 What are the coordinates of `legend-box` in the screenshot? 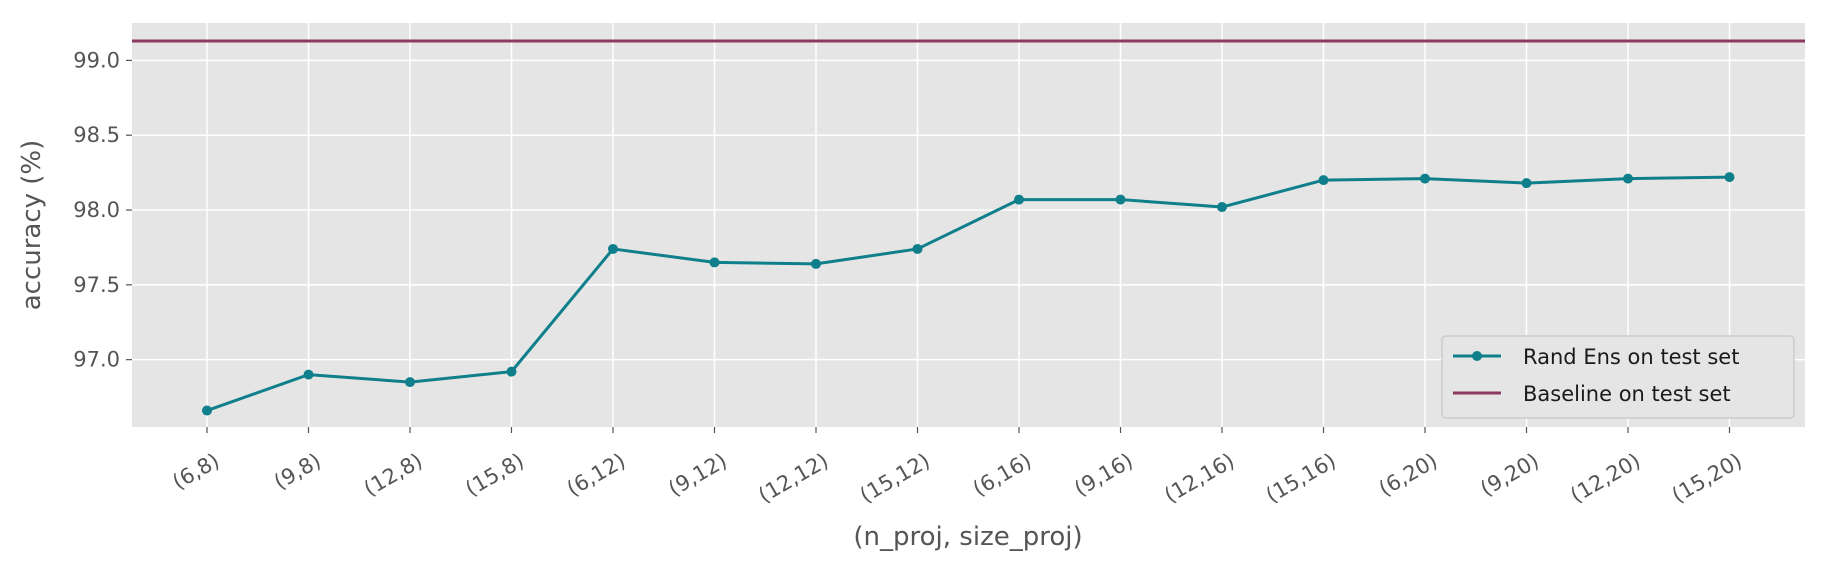 It's located at (1618, 377).